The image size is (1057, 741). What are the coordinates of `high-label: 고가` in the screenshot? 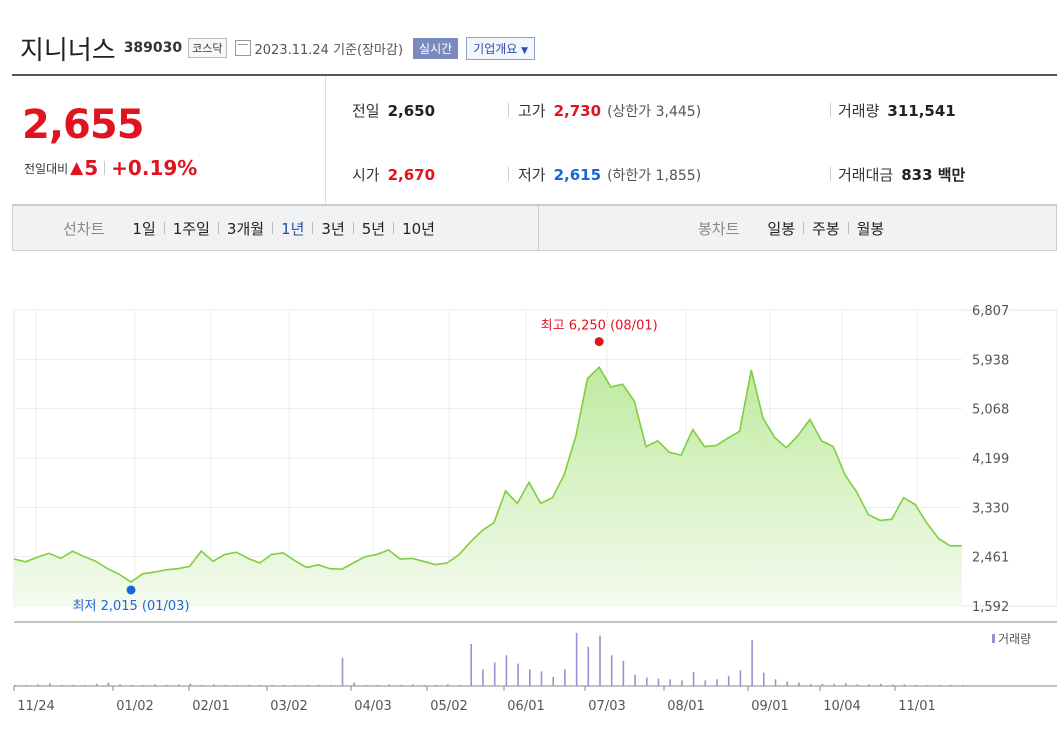 It's located at (532, 111).